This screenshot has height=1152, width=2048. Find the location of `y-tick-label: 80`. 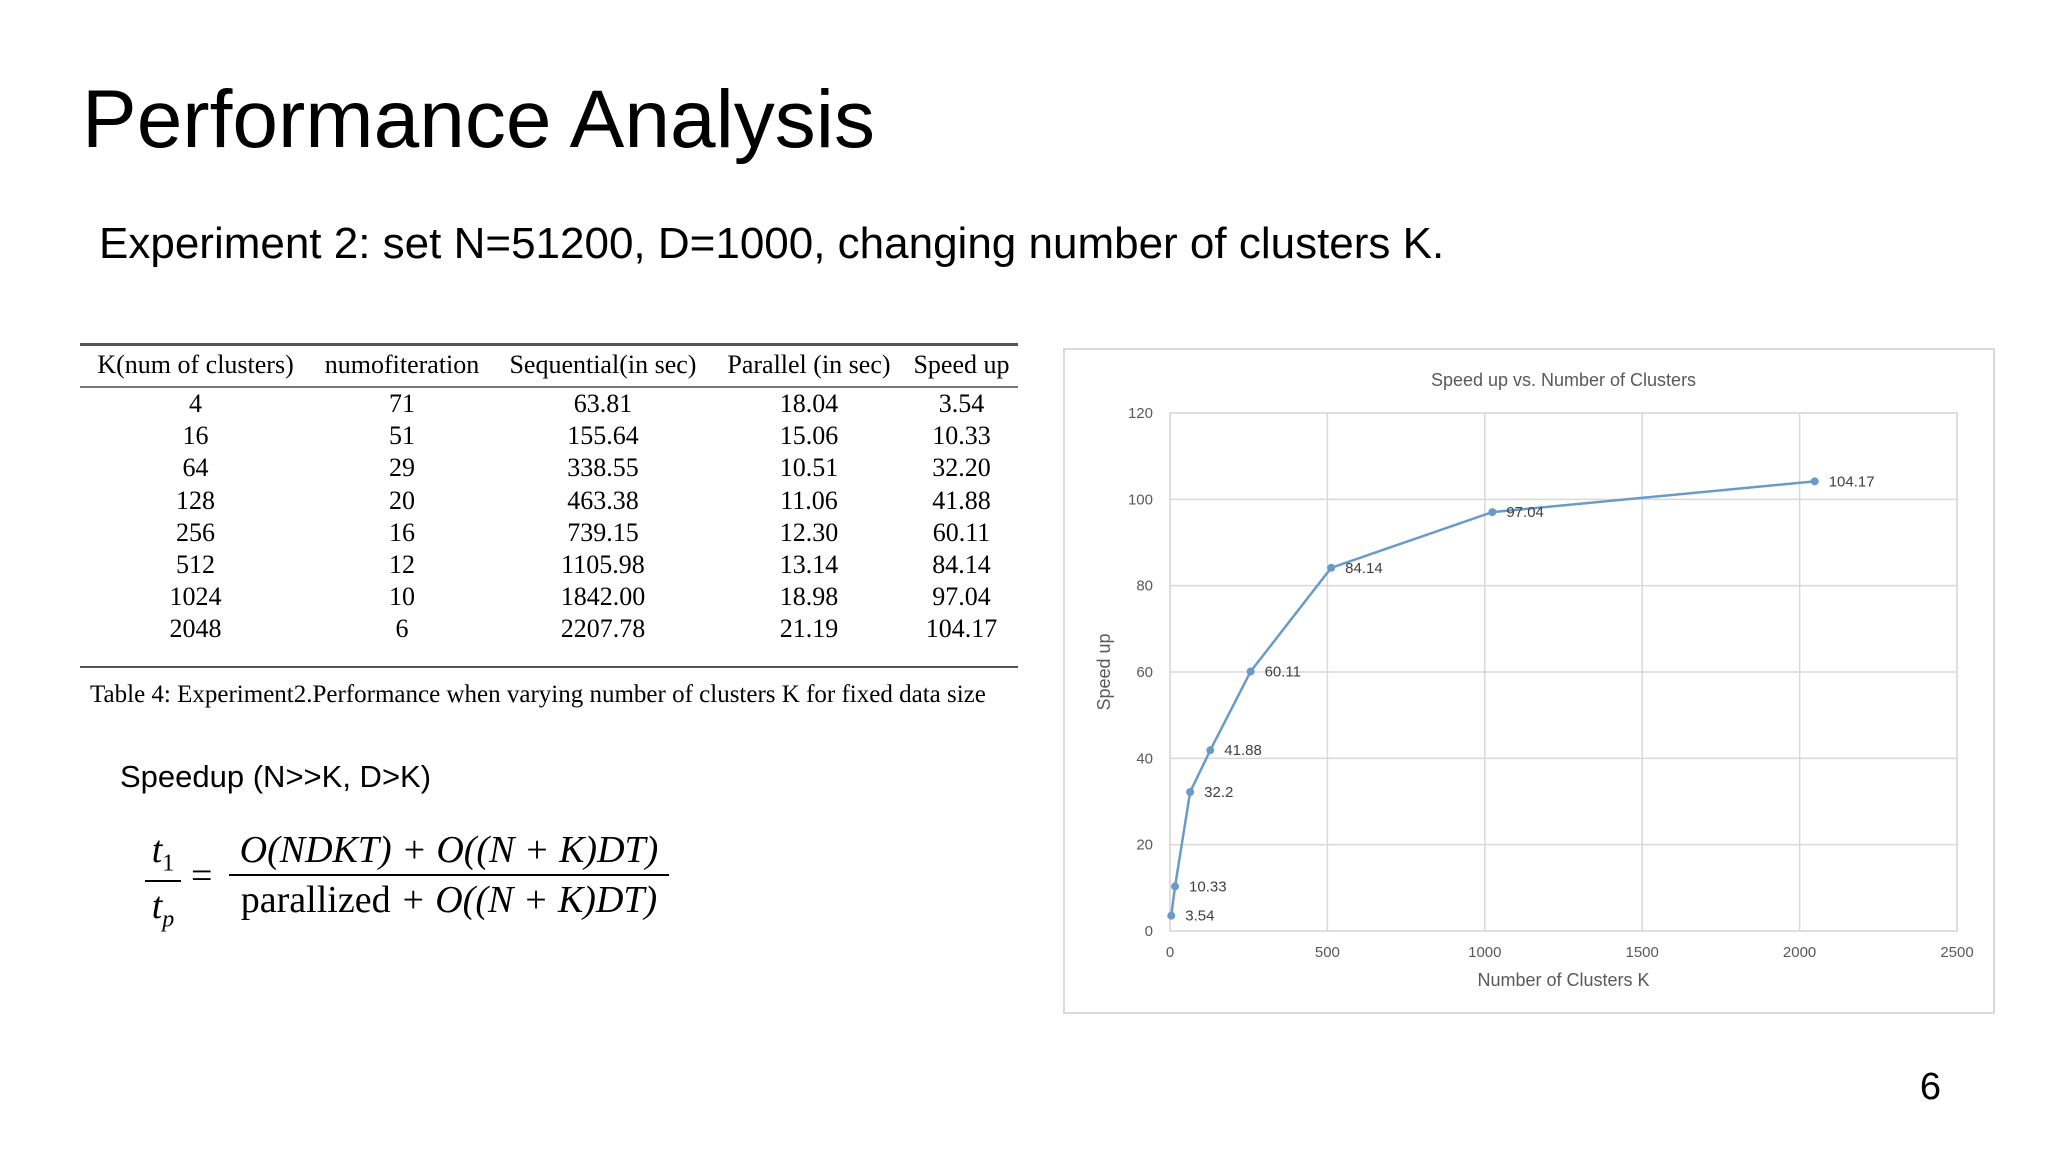

y-tick-label: 80 is located at coordinates (1144, 586).